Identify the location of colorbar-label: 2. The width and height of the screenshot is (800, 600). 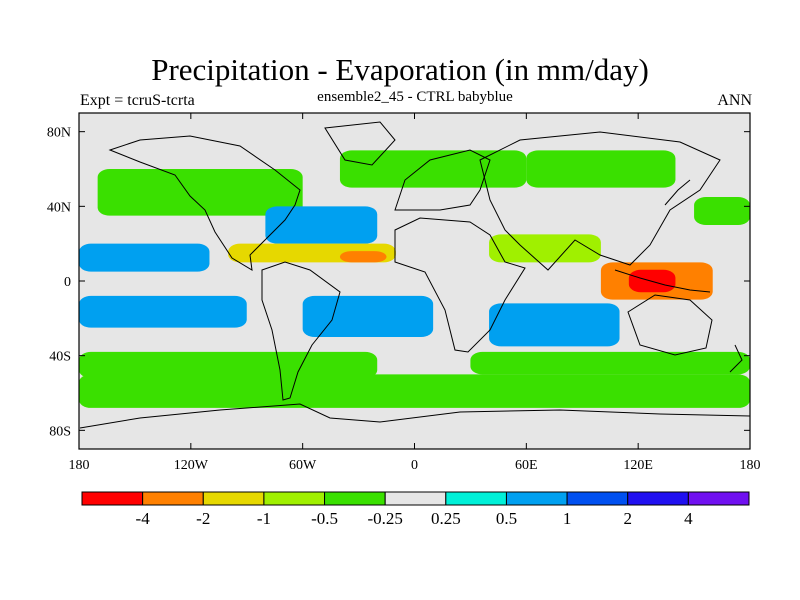
(627, 518).